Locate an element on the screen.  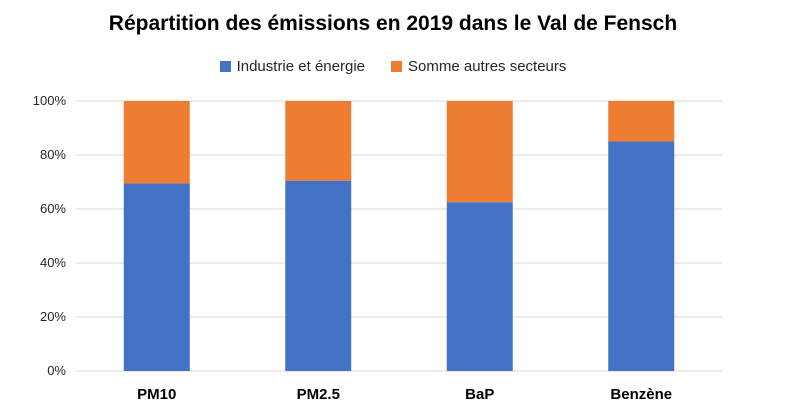
legend-item-industrie: Industrie et énergie is located at coordinates (292, 66).